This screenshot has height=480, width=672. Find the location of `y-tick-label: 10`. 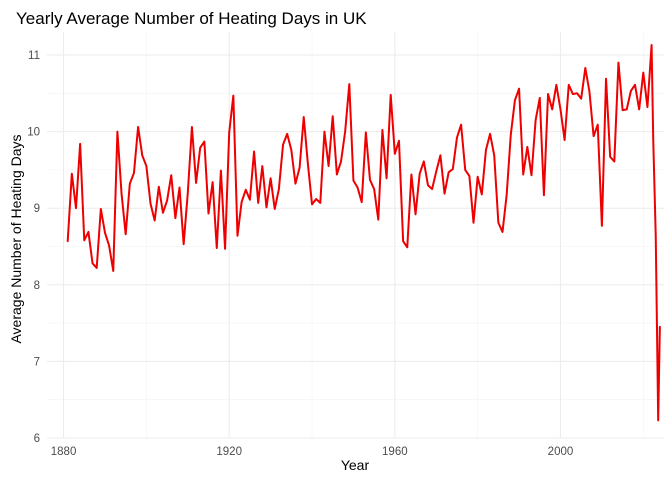

y-tick-label: 10 is located at coordinates (33, 133).